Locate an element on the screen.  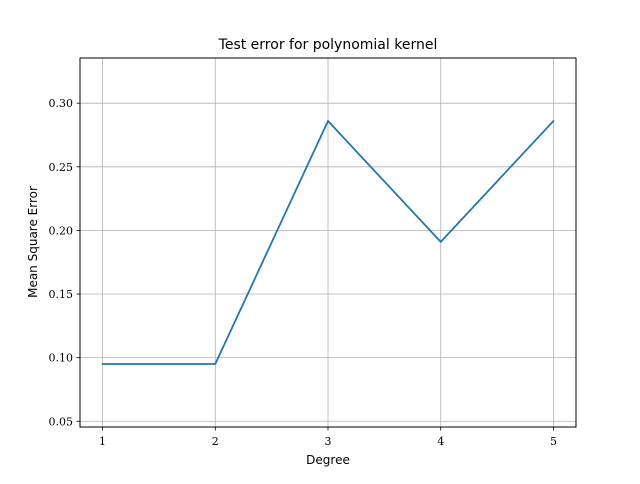
y-tick-label: 0.15 is located at coordinates (61, 294).